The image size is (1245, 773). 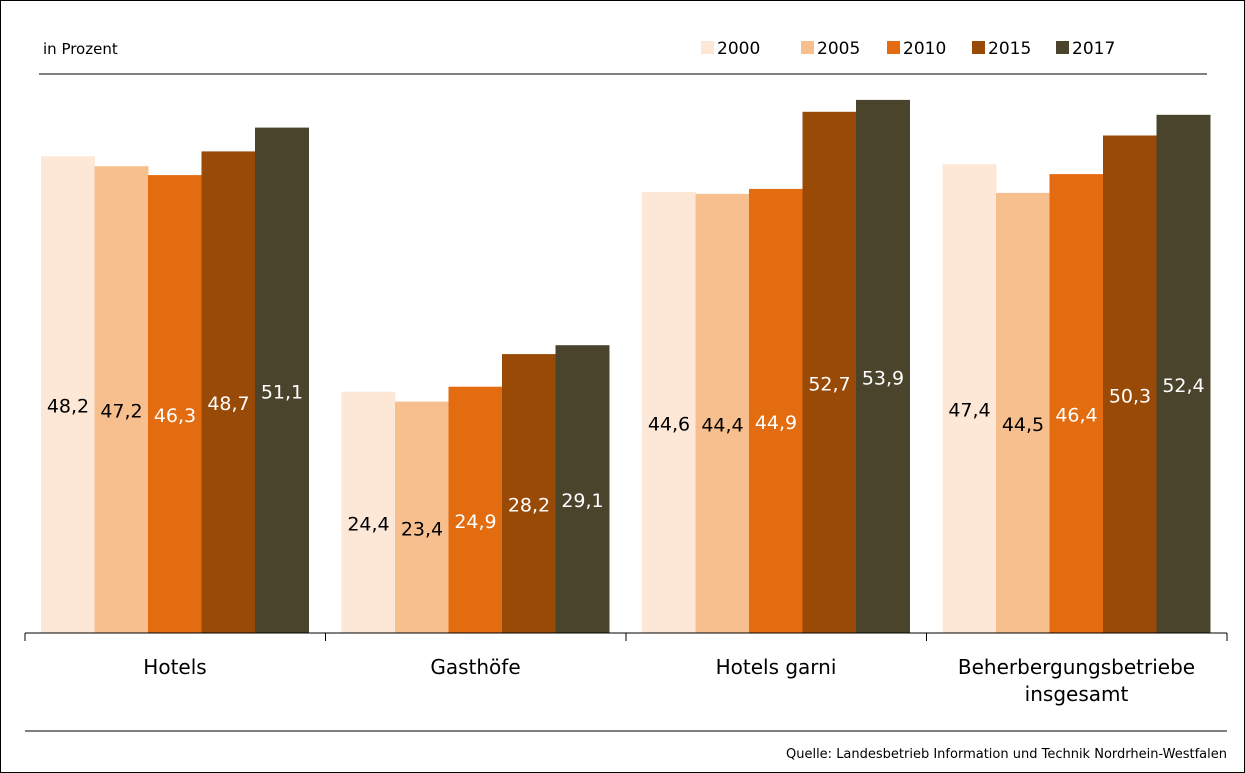 What do you see at coordinates (722, 425) in the screenshot?
I see `value-label-2005-3: 44,4` at bounding box center [722, 425].